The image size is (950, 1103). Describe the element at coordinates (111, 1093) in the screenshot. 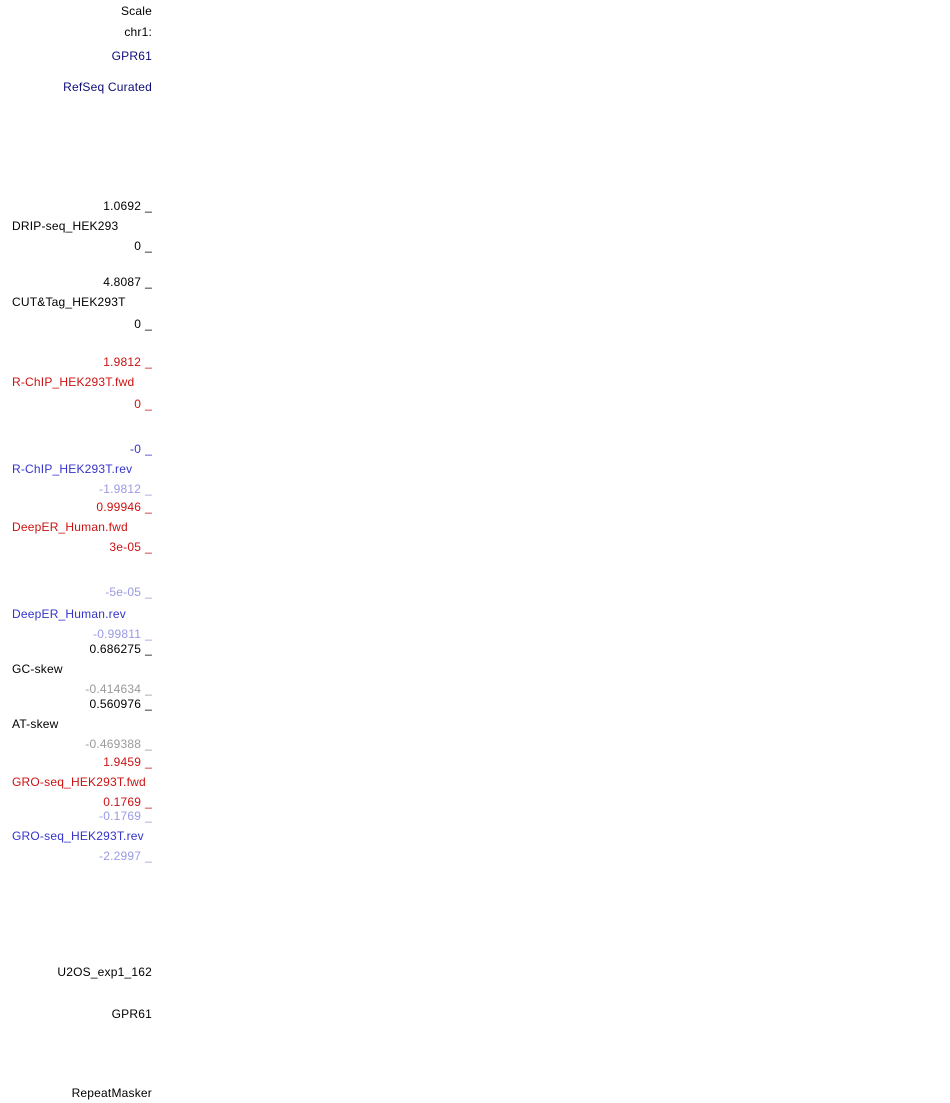

I see `repeatmasker-track-label: RepeatMasker` at that location.